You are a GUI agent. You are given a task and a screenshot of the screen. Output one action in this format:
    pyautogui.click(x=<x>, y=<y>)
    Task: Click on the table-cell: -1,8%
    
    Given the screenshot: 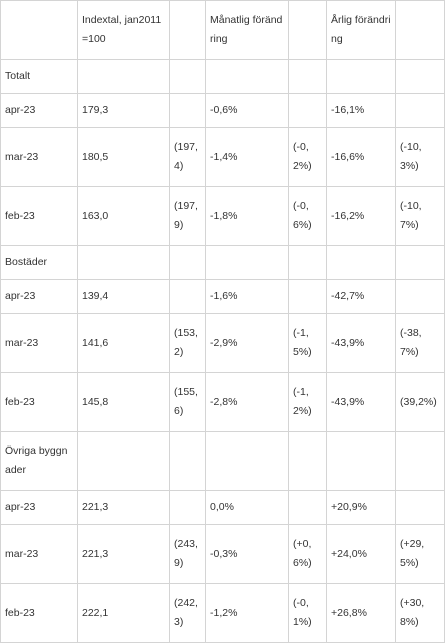 What is the action you would take?
    pyautogui.click(x=247, y=216)
    